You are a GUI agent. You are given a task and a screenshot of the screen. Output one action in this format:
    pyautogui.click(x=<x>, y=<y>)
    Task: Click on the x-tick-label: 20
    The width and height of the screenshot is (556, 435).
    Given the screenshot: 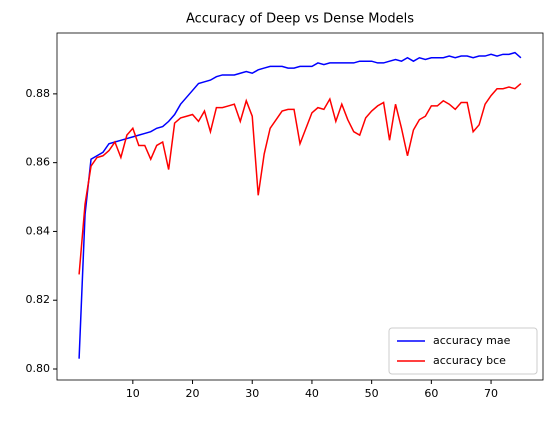 What is the action you would take?
    pyautogui.click(x=193, y=393)
    